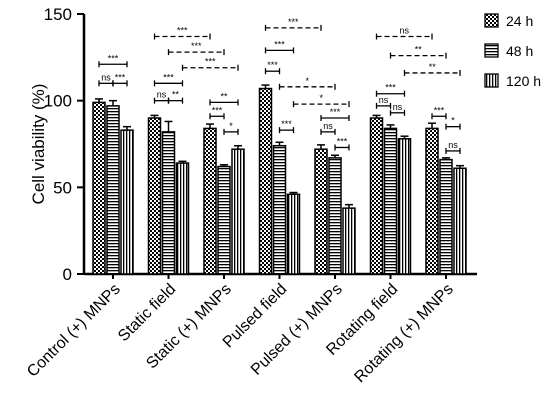  What do you see at coordinates (519, 21) in the screenshot?
I see `legend-label: 24 h` at bounding box center [519, 21].